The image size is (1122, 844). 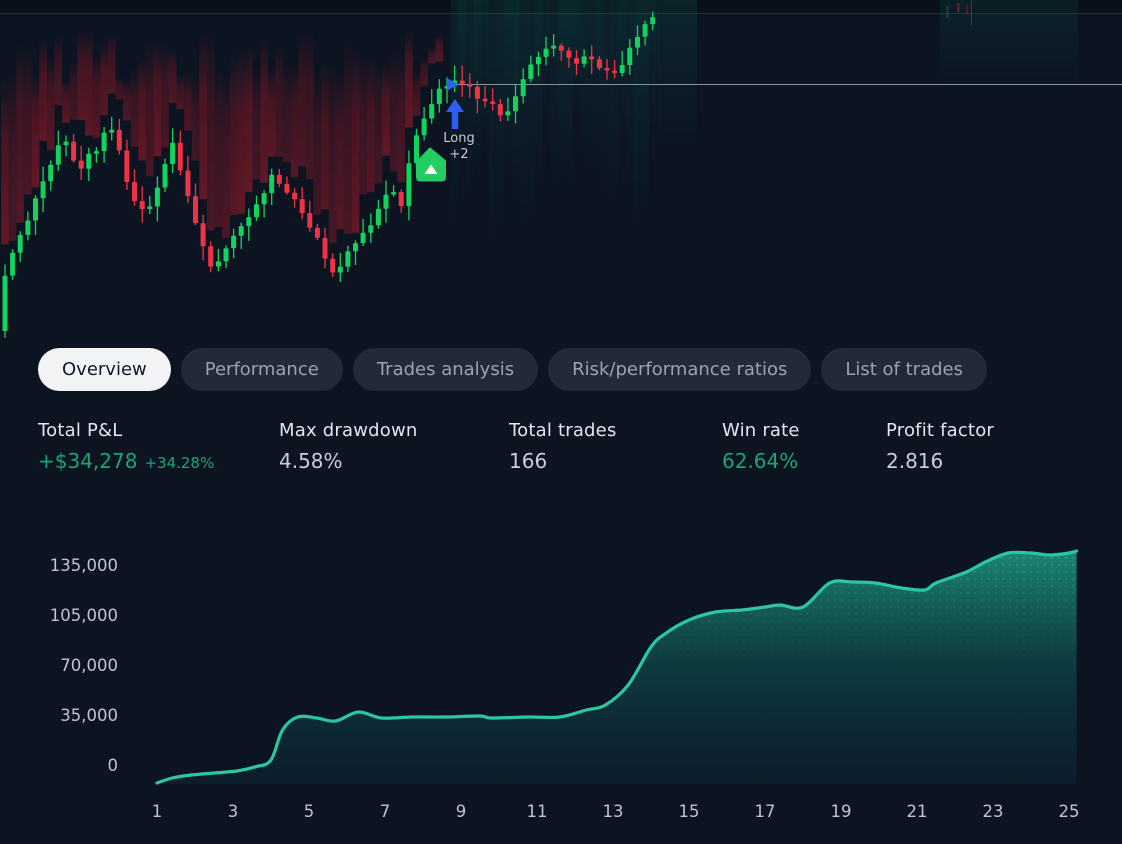 I want to click on entry-play-icon, so click(x=452, y=84).